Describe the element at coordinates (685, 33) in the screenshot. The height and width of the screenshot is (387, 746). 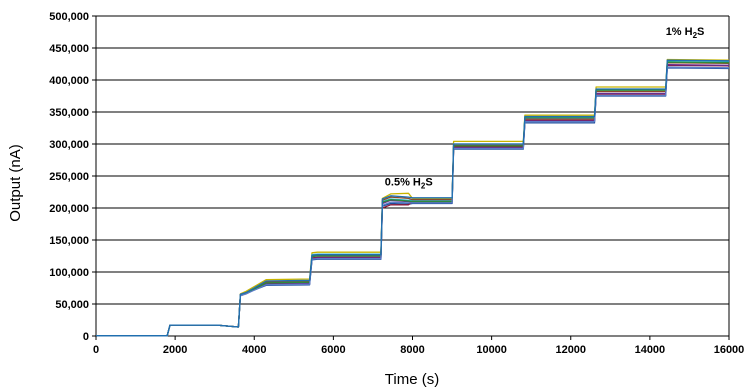
I see `annotation-label: 1% H2S` at that location.